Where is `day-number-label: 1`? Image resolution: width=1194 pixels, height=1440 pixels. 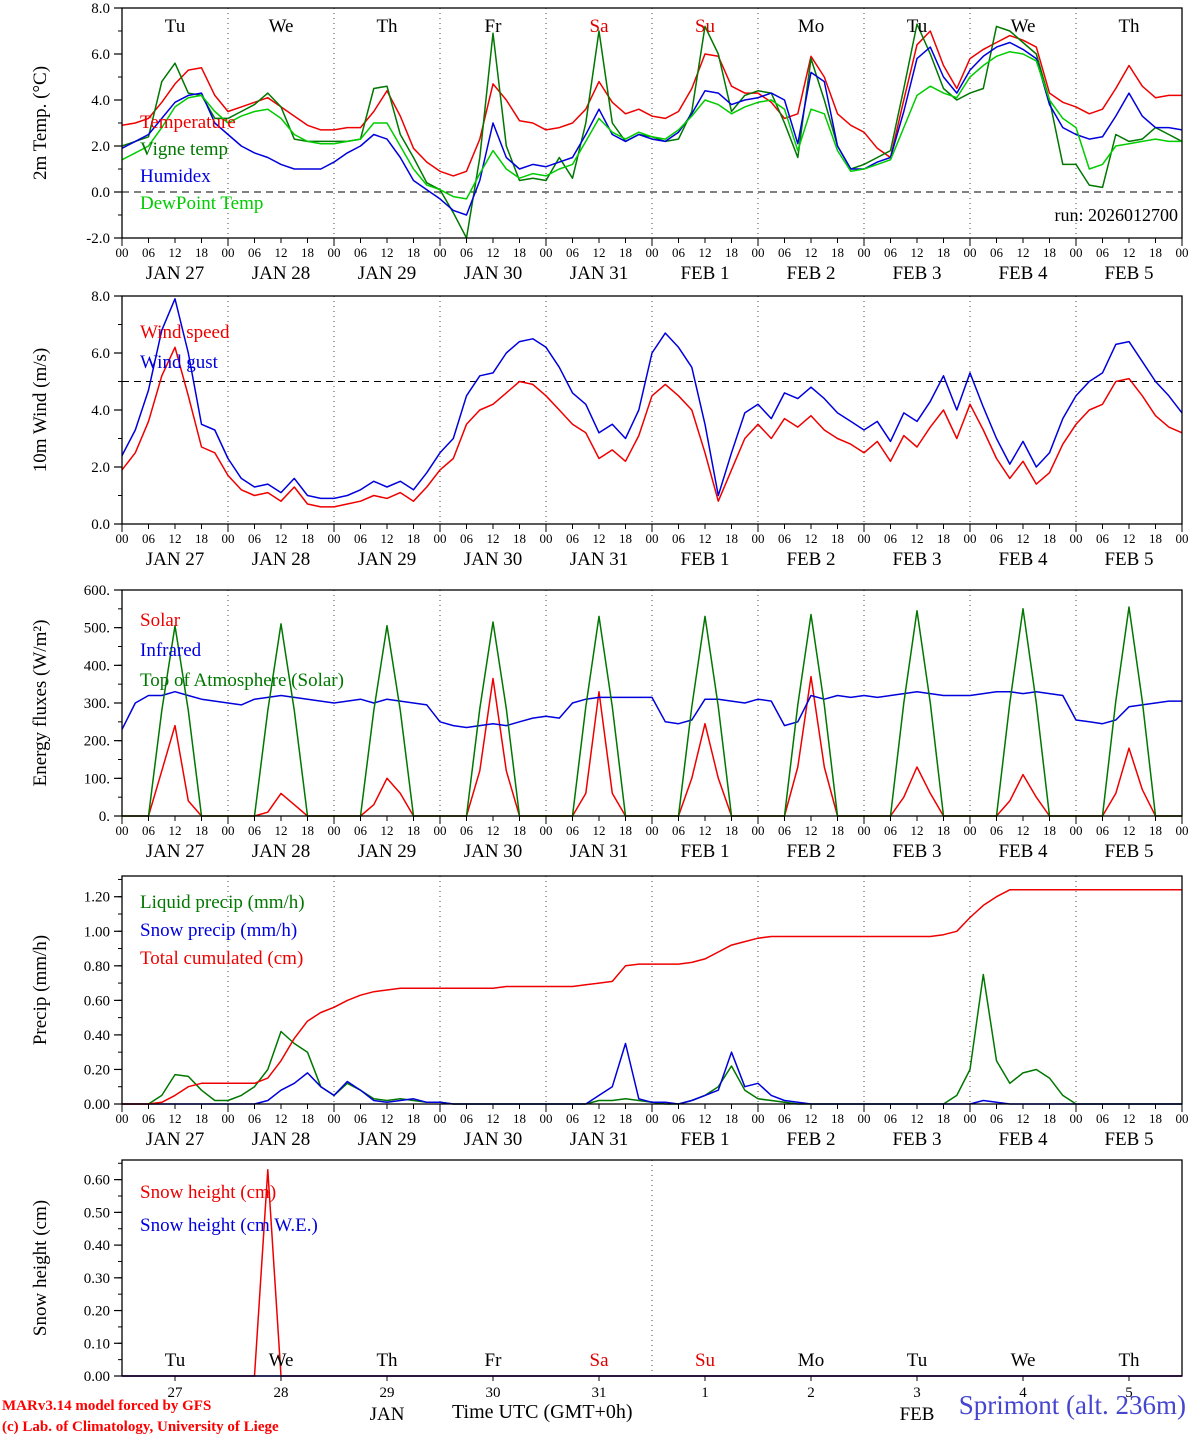
day-number-label: 1 is located at coordinates (705, 1393).